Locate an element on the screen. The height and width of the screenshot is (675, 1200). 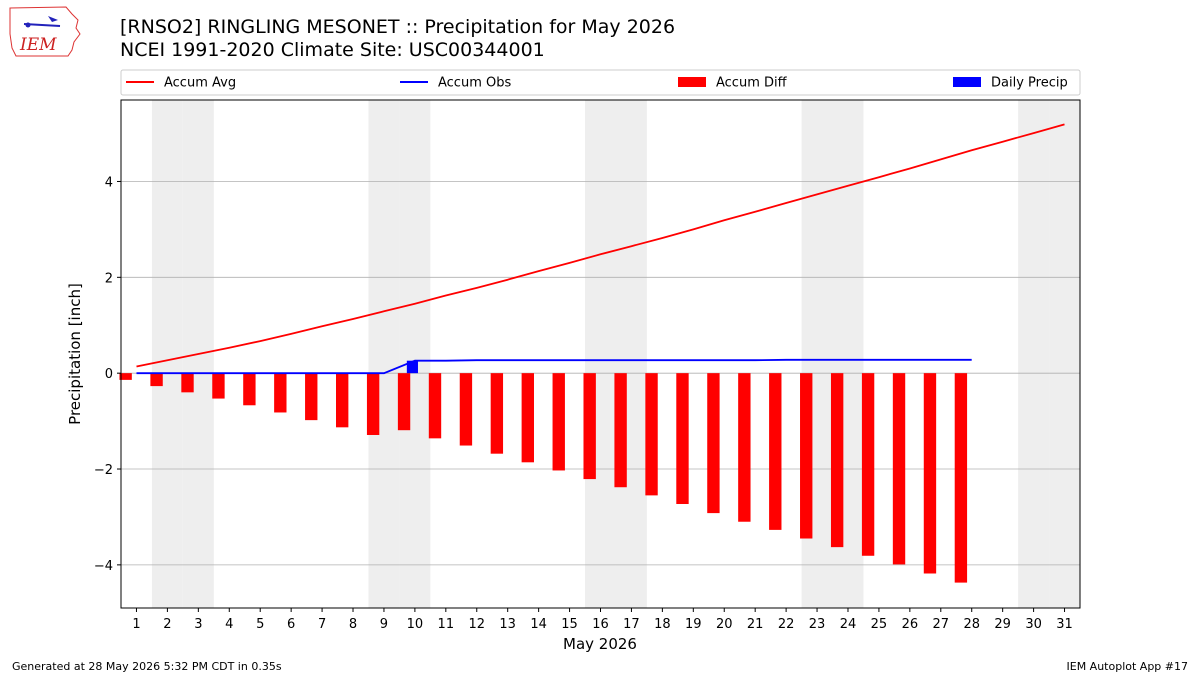
x-tick-label-8: 8 is located at coordinates (353, 624).